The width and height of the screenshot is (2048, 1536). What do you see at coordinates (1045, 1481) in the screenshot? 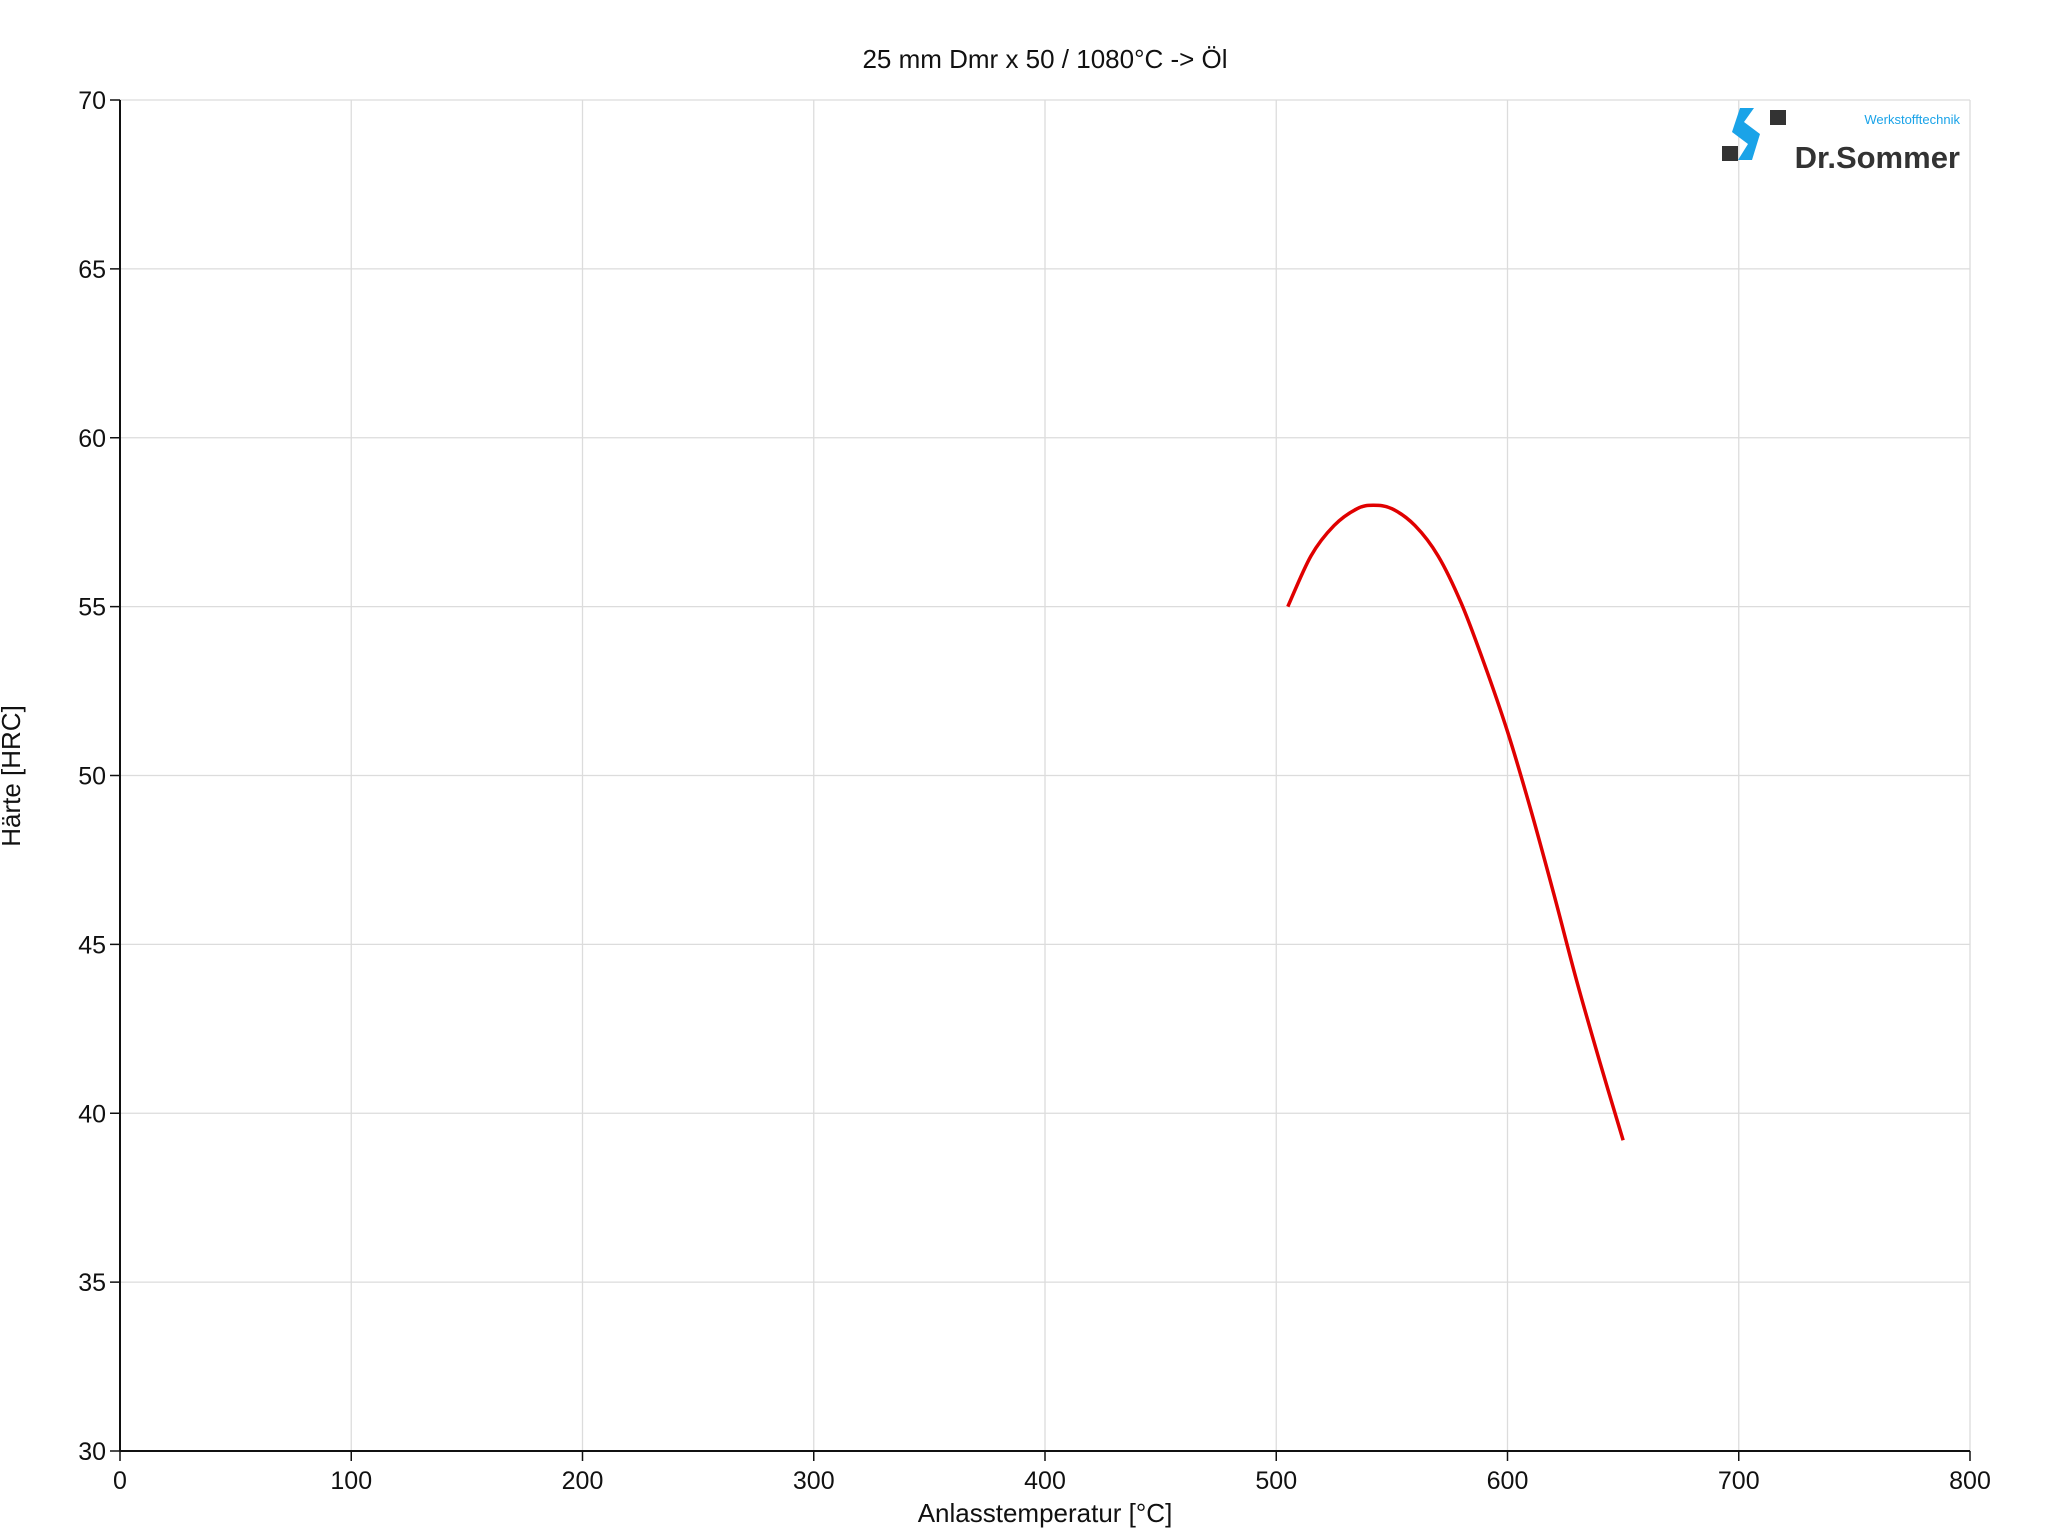
I see `x-tick-label: 400` at bounding box center [1045, 1481].